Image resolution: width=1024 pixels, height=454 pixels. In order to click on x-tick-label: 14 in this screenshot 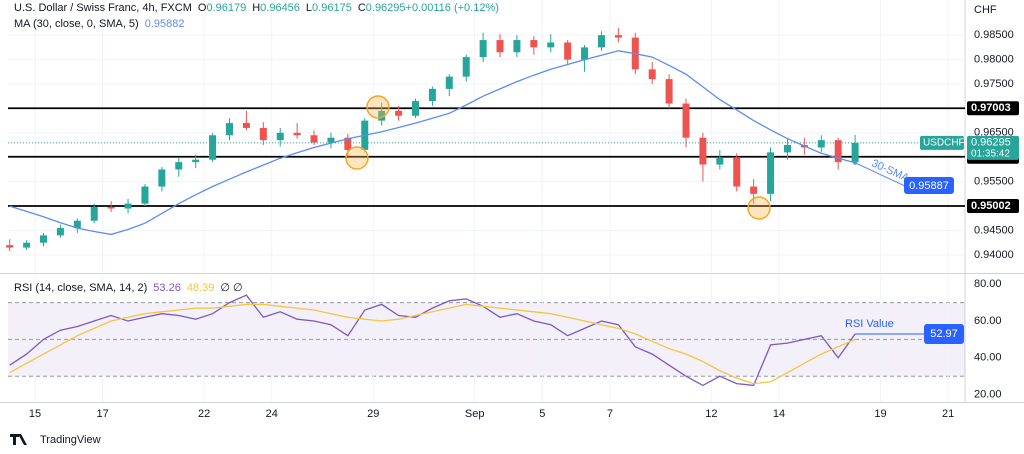, I will do `click(779, 414)`.